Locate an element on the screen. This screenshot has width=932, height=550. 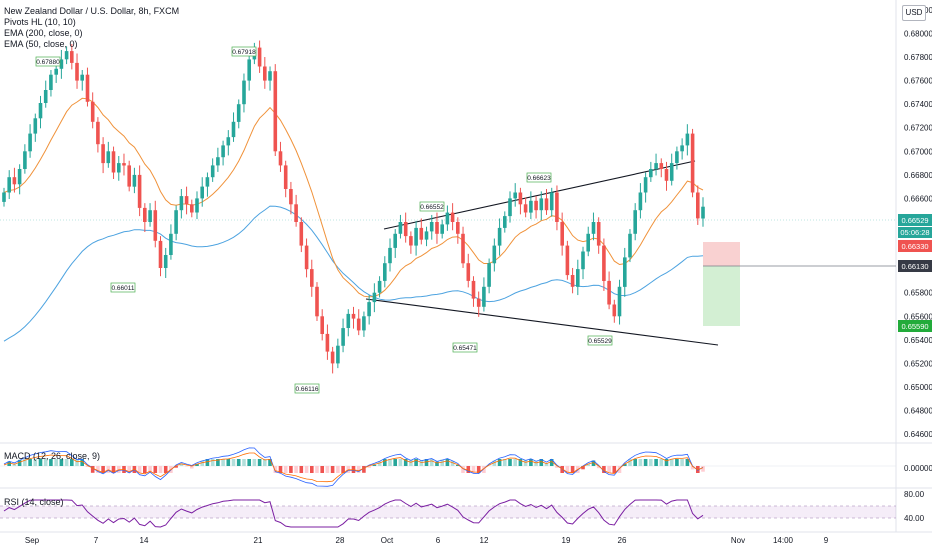
stop-loss-zone is located at coordinates (721, 254).